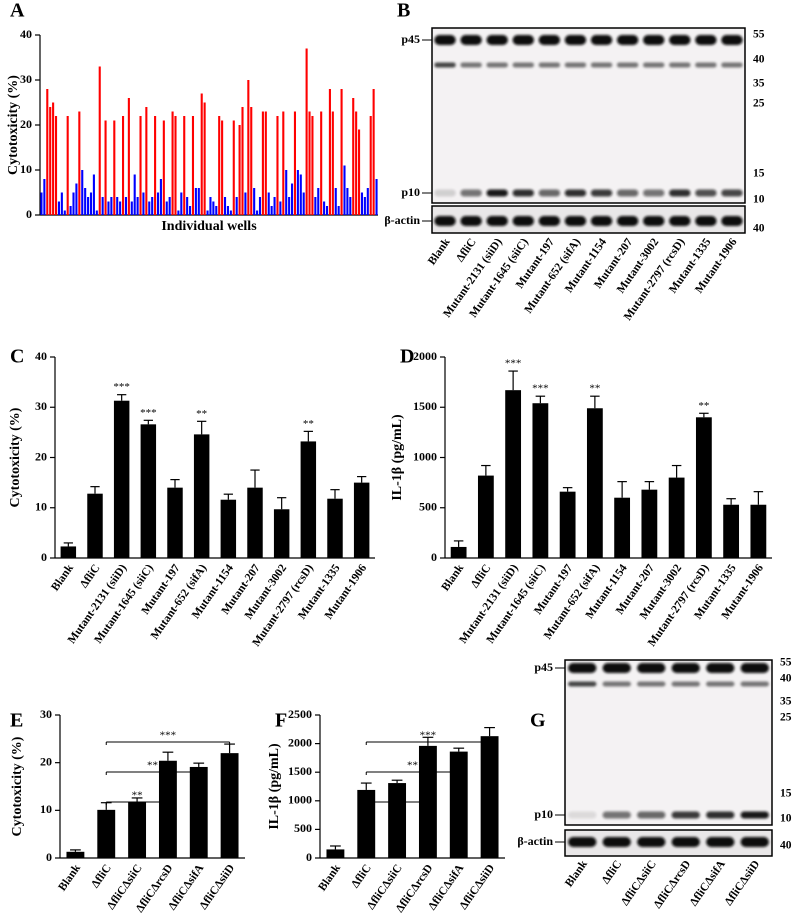 The height and width of the screenshot is (914, 792). Describe the element at coordinates (786, 702) in the screenshot. I see `marker-label: 35` at that location.